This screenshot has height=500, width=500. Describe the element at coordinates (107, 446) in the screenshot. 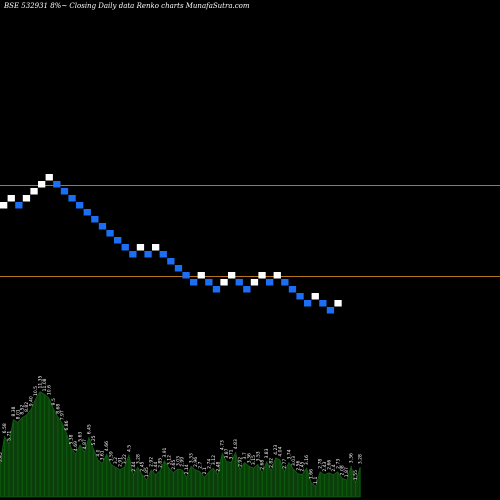

I see `volume-label: 4.66` at that location.